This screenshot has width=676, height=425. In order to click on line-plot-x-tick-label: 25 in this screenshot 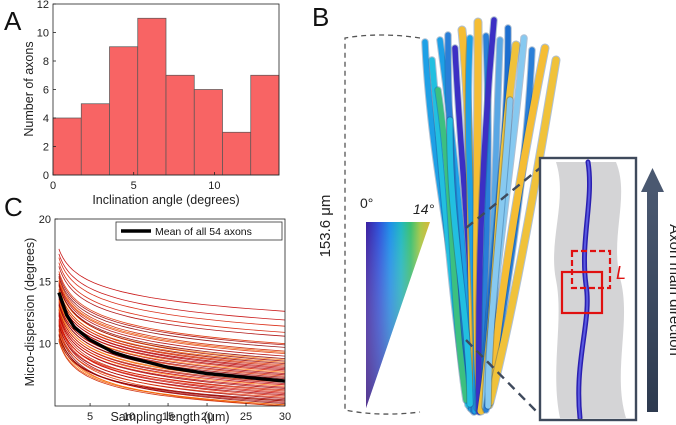, I will do `click(246, 417)`.